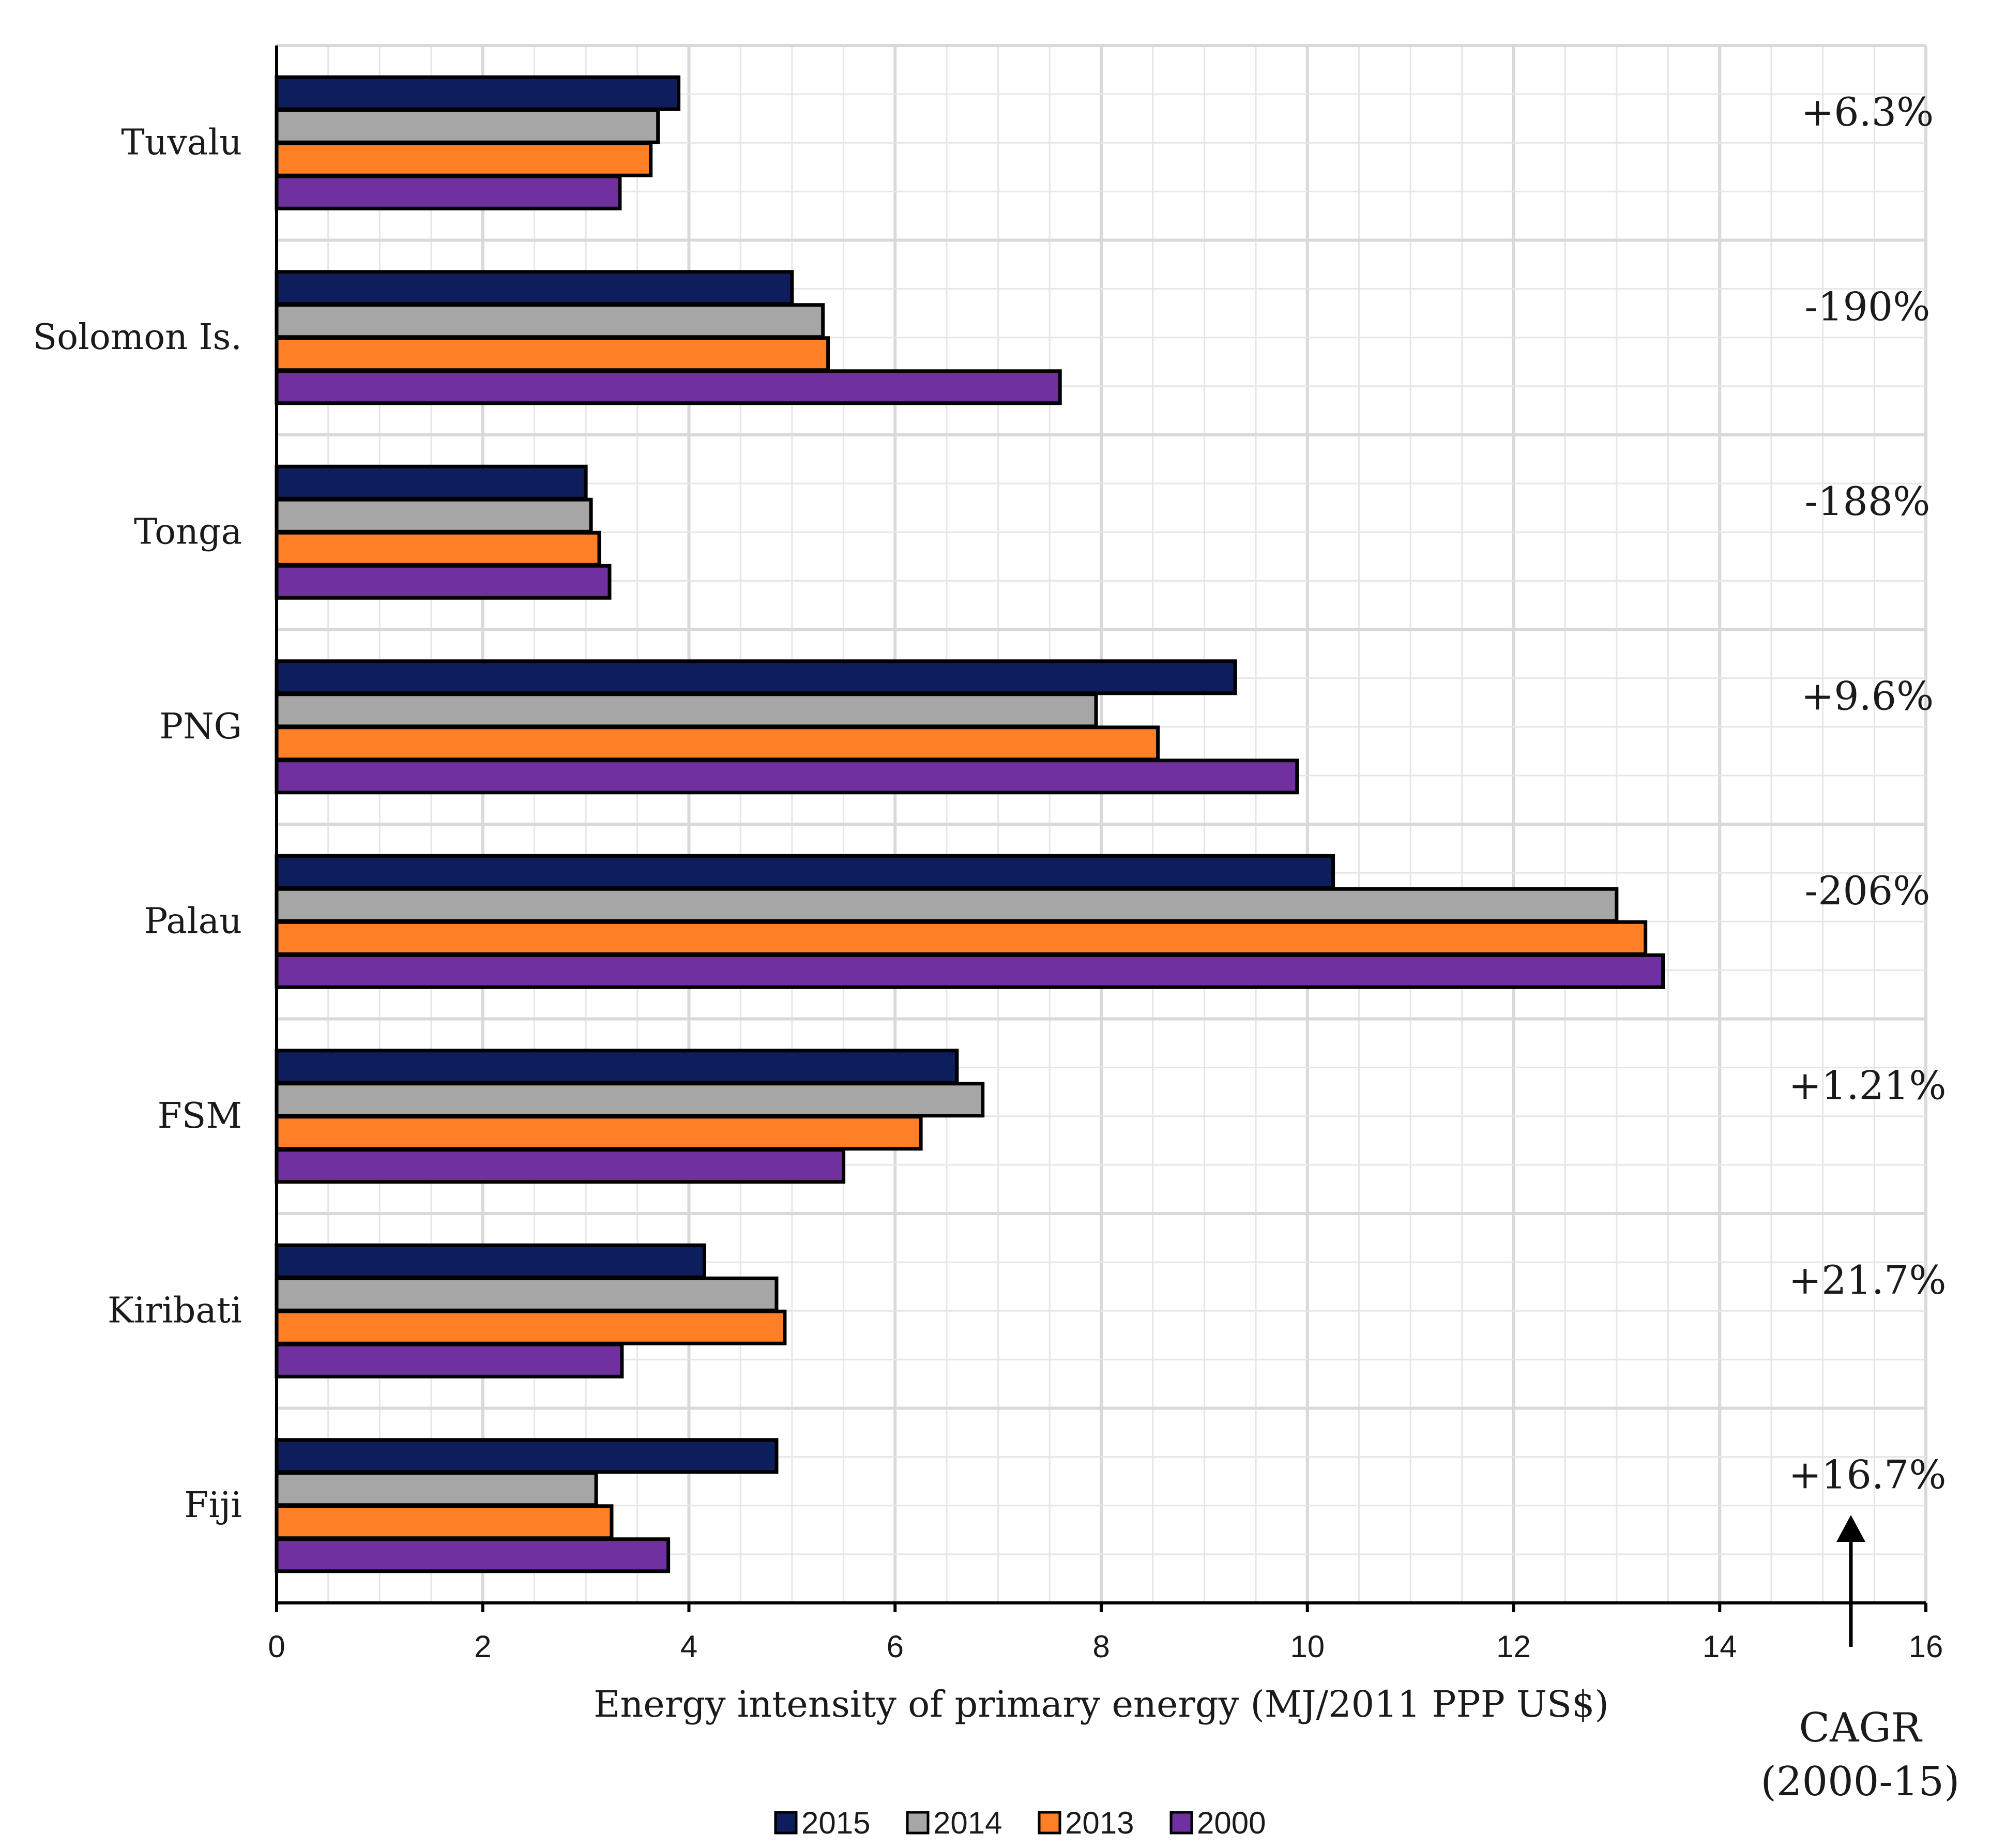 The width and height of the screenshot is (1991, 1848). Describe the element at coordinates (550, 321) in the screenshot. I see `bar-solomon-is-2014` at that location.